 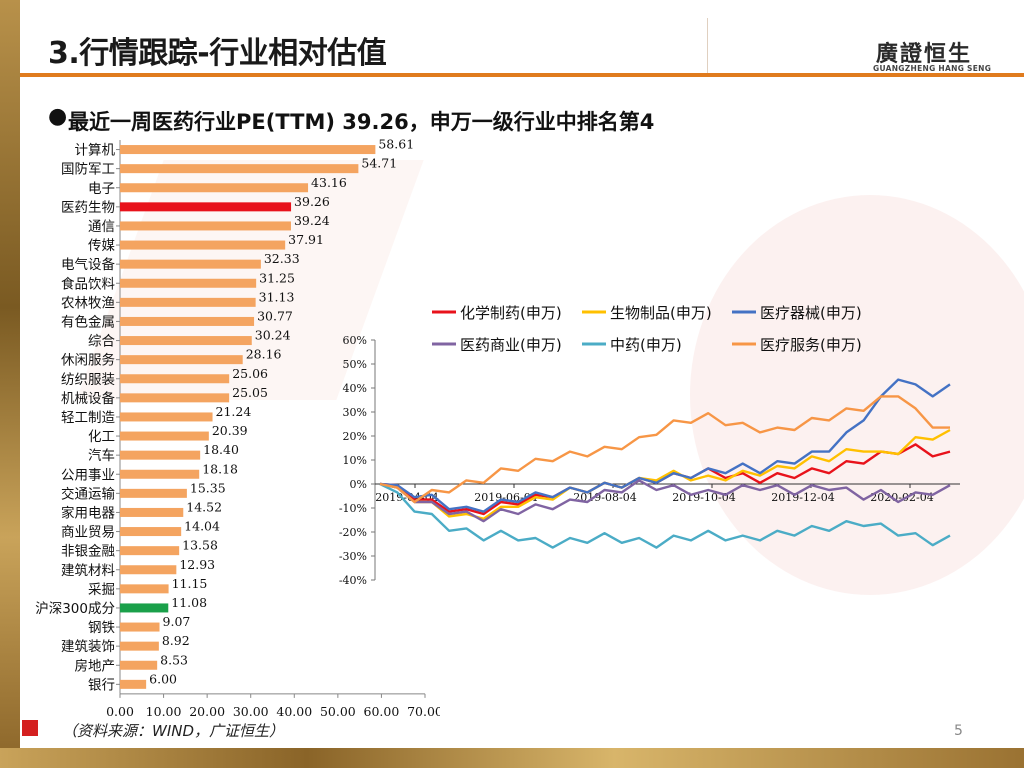 What do you see at coordinates (703, 497) in the screenshot?
I see `x-tick-label: 2019-10-04` at bounding box center [703, 497].